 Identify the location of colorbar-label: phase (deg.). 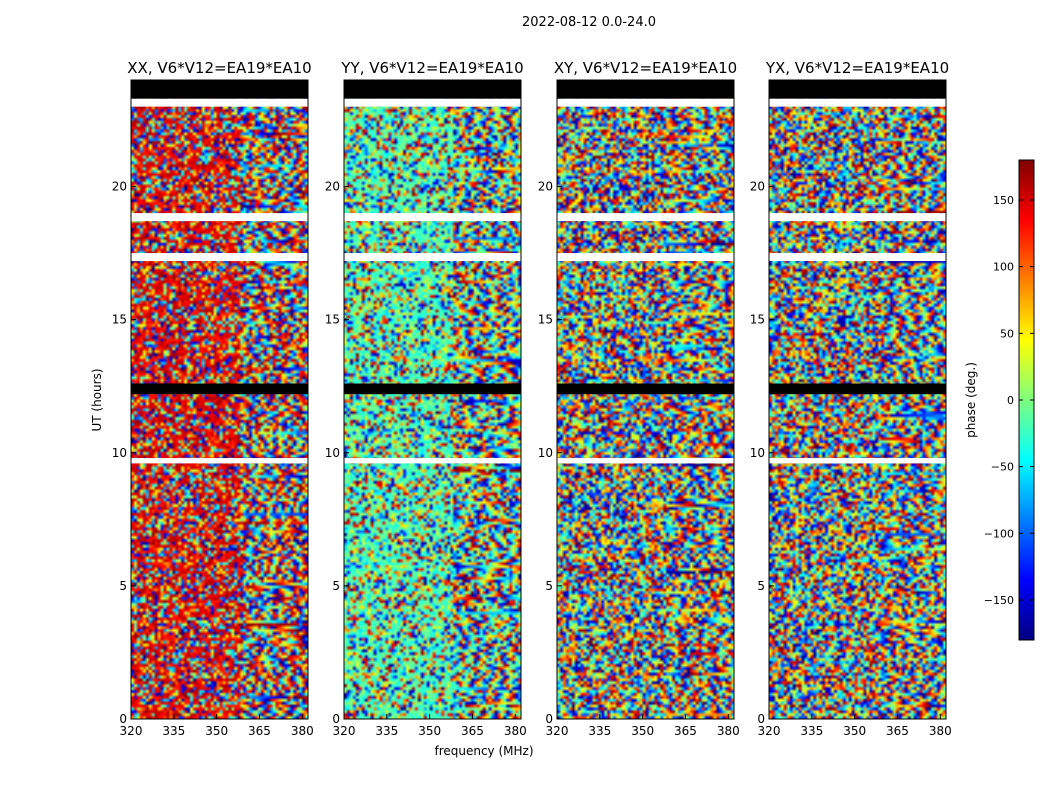
(971, 400).